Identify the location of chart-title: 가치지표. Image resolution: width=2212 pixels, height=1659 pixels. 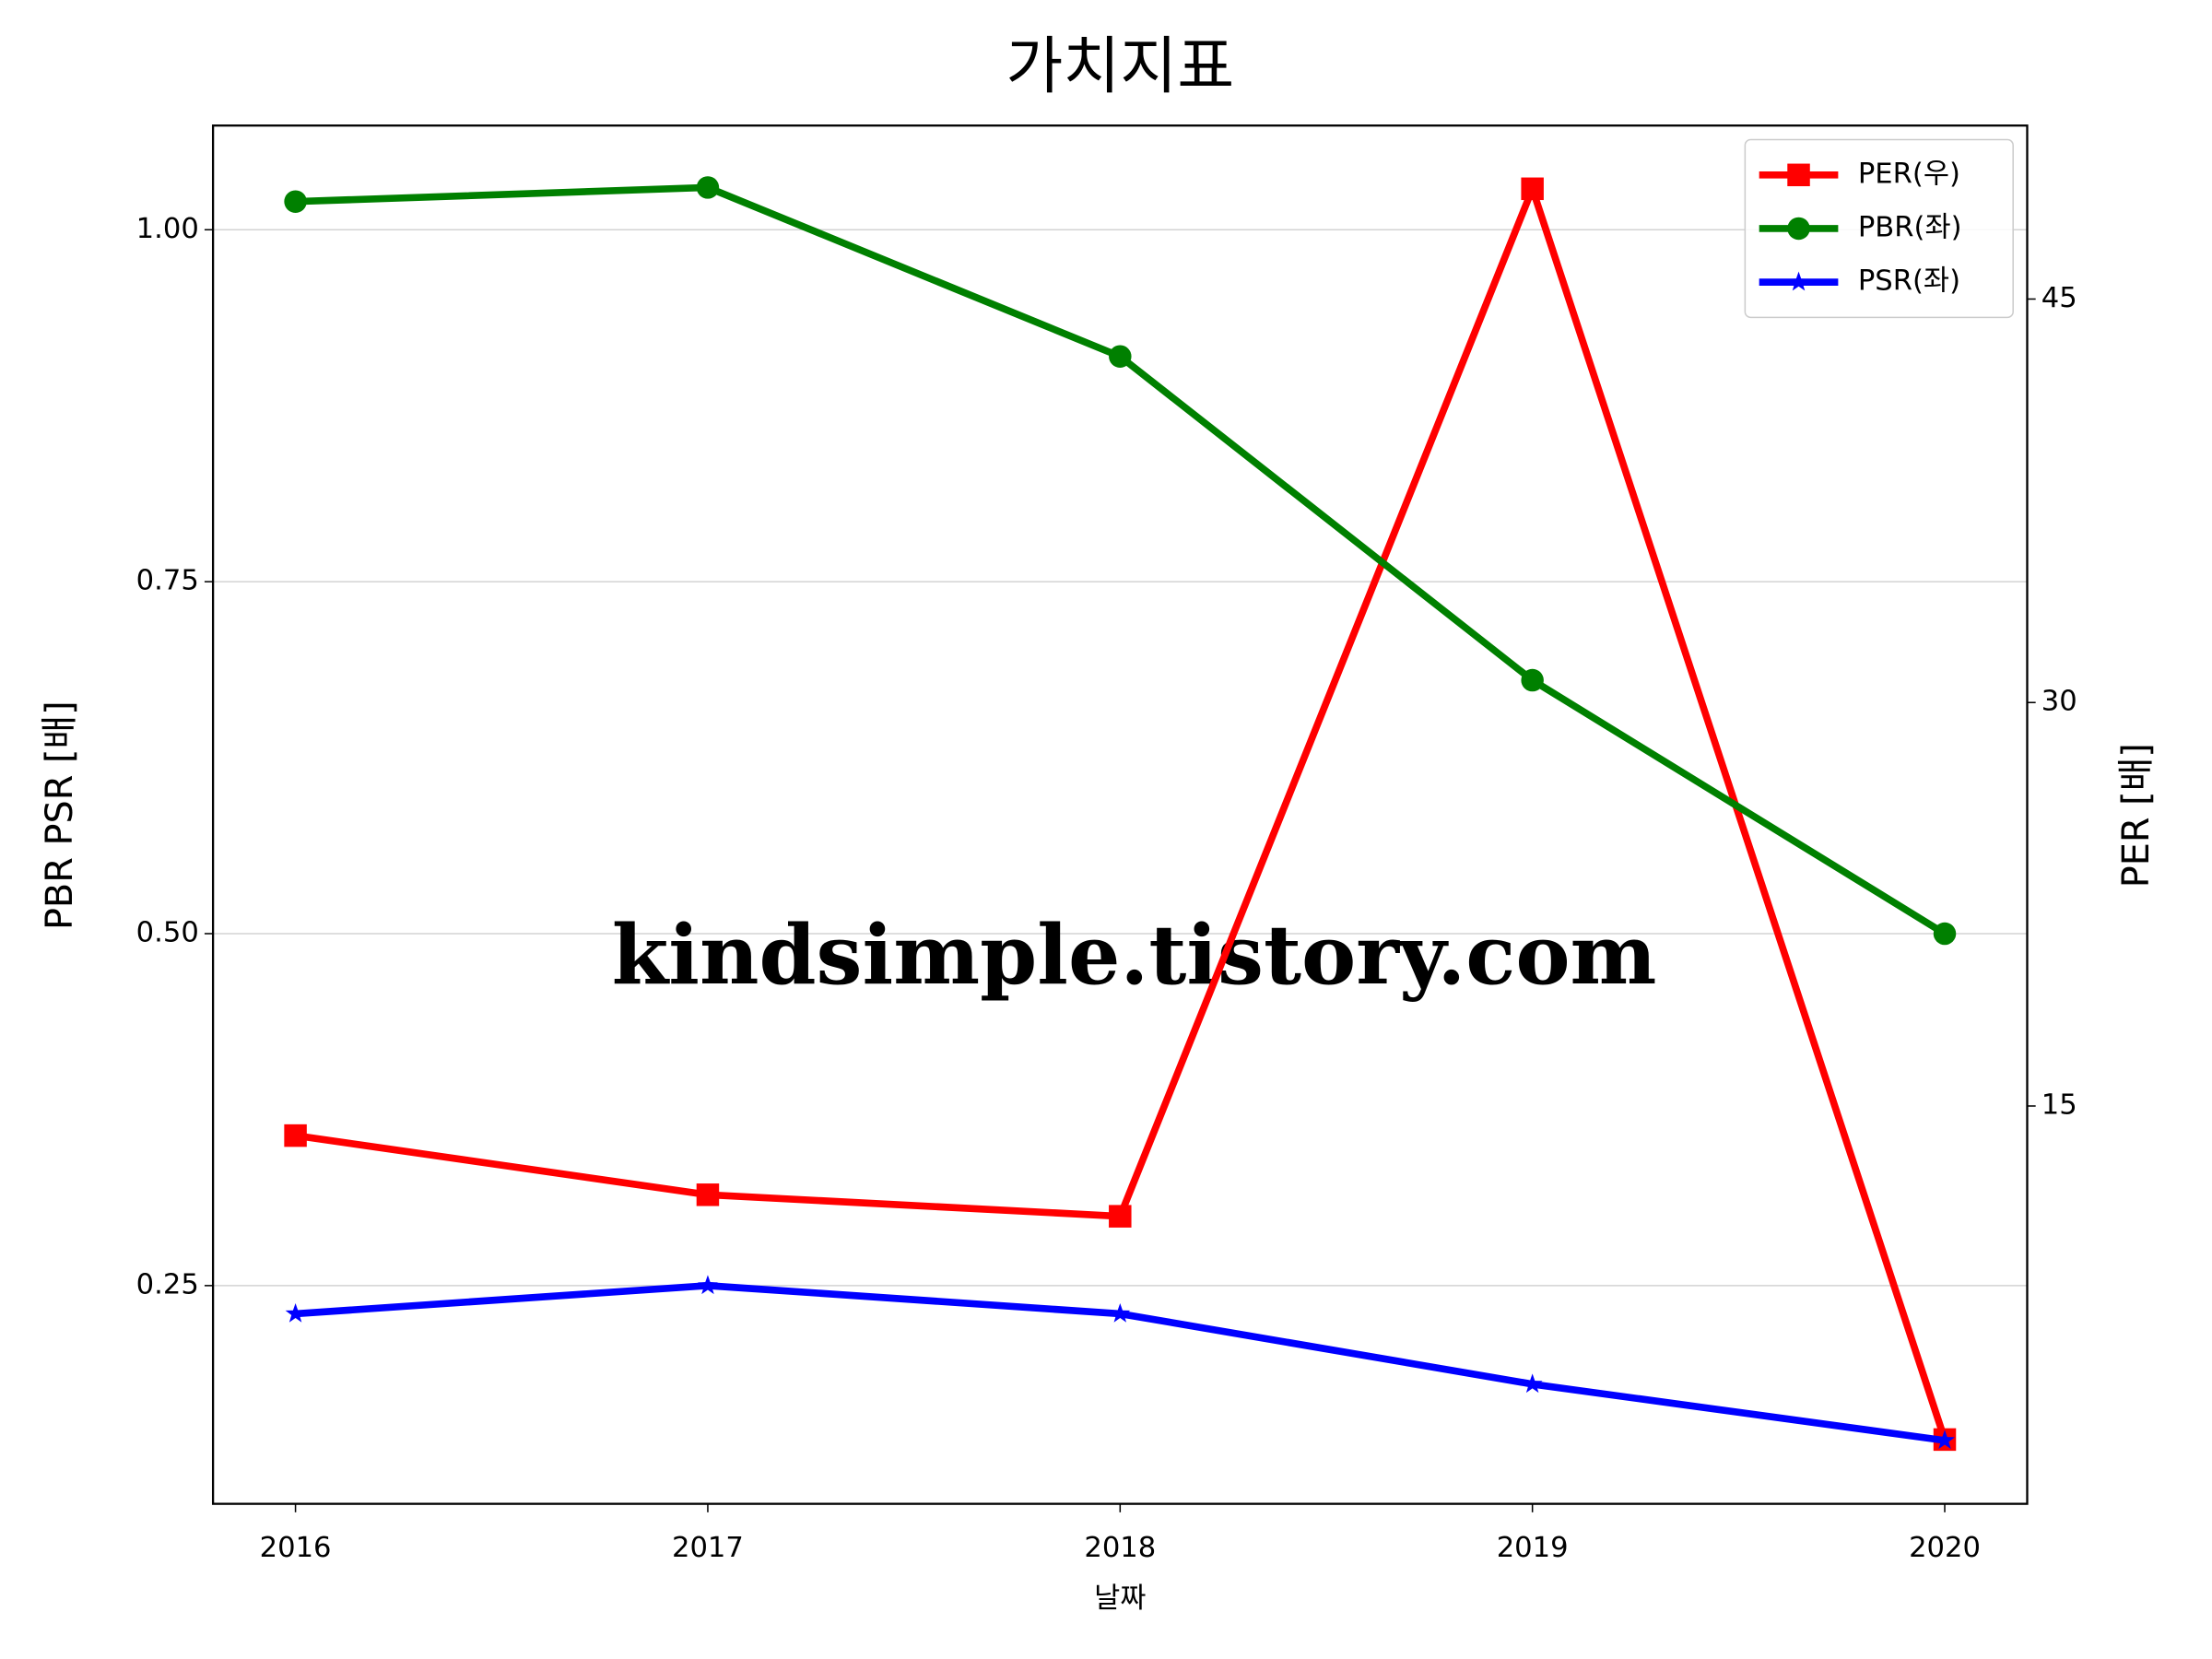
(1120, 65).